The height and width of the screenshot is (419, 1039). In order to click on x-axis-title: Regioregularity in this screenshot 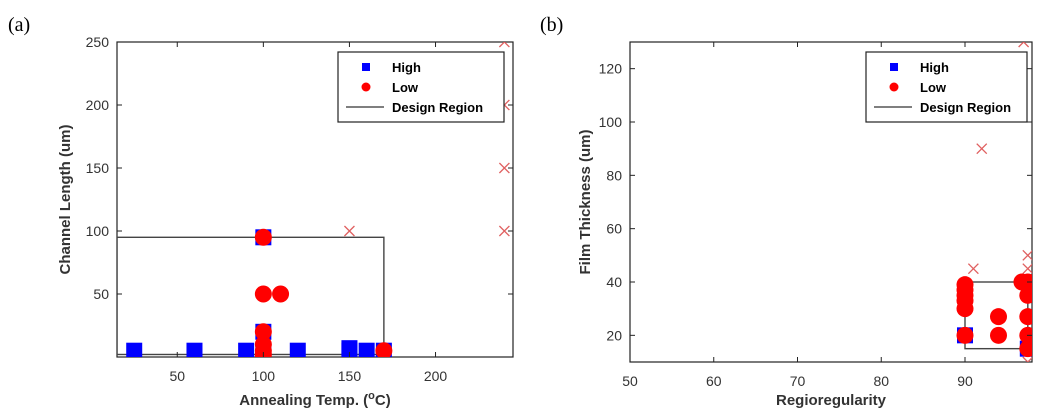, I will do `click(831, 400)`.